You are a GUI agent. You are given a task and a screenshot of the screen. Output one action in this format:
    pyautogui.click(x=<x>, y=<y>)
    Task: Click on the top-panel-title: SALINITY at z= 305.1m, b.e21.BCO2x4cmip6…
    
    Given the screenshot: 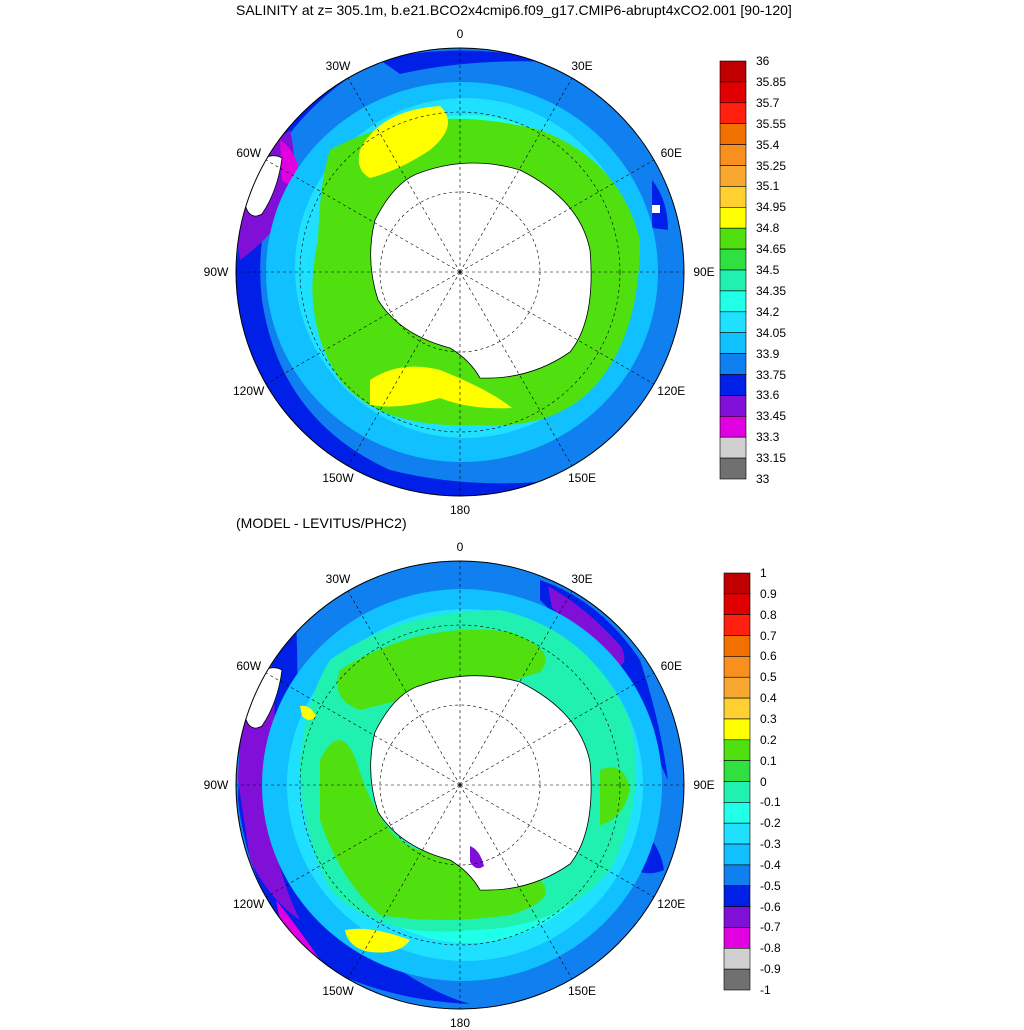 What is the action you would take?
    pyautogui.click(x=514, y=10)
    